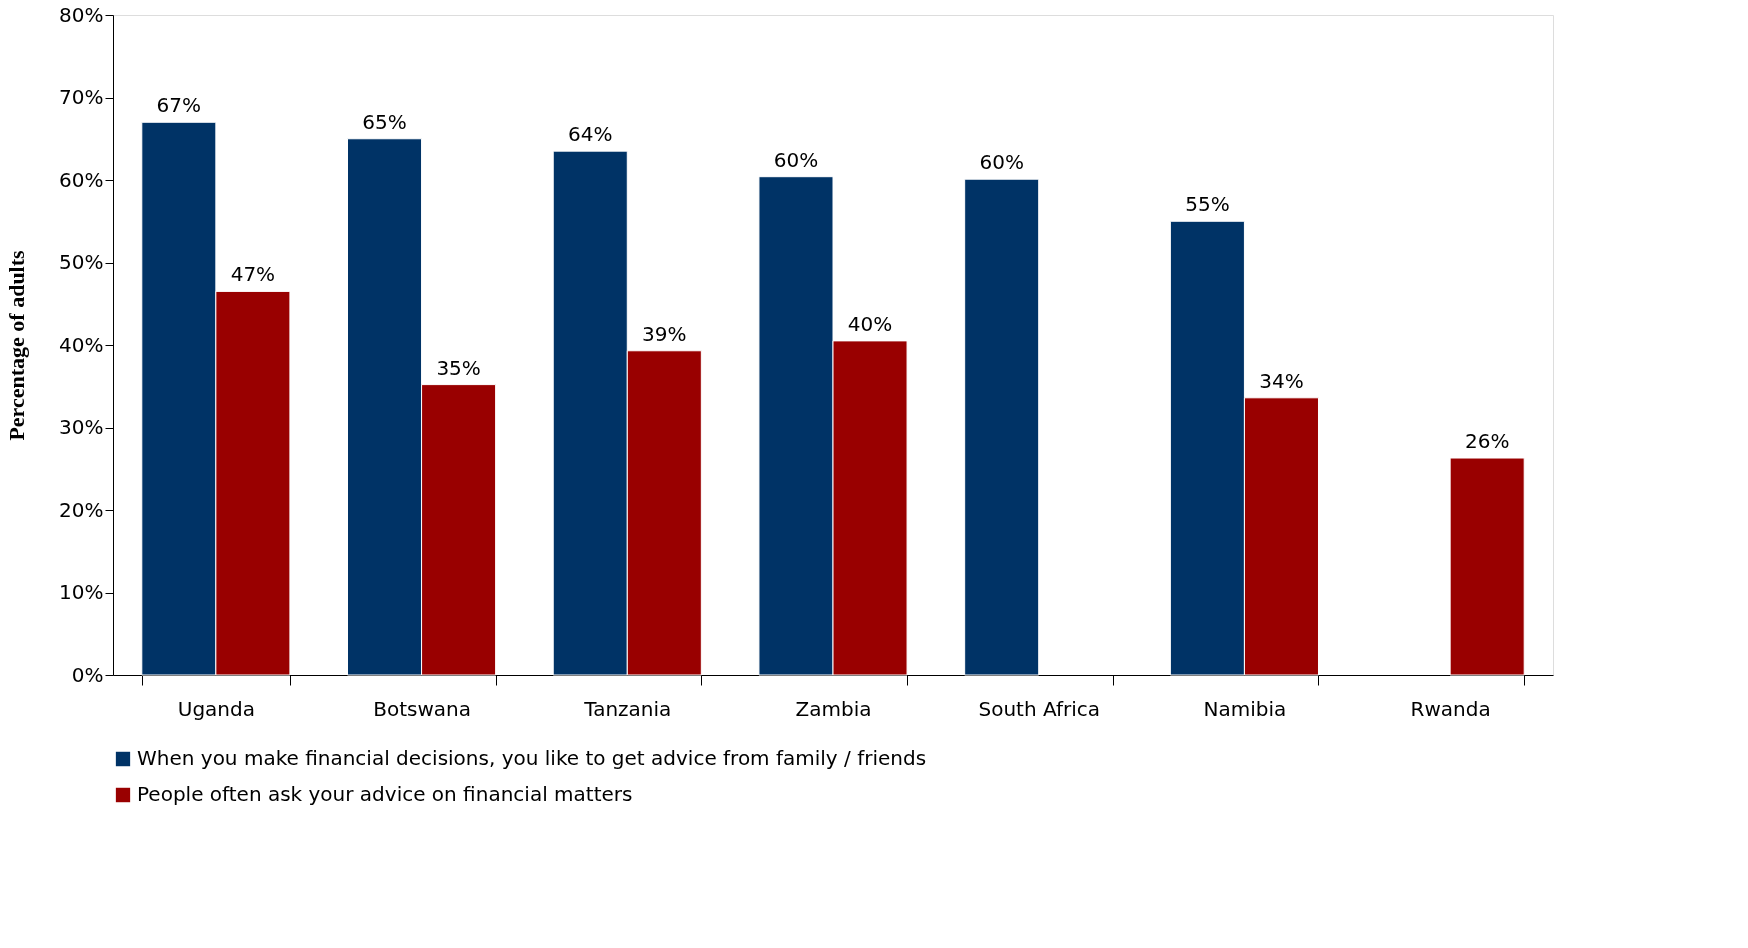  Describe the element at coordinates (1207, 204) in the screenshot. I see `data-label: 55%` at that location.